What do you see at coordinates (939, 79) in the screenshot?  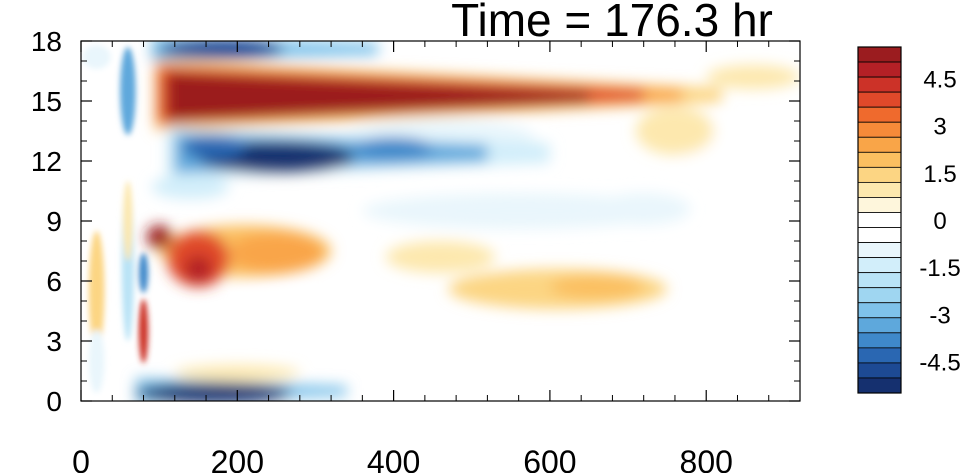 I see `colorbar-label: 4.5` at bounding box center [939, 79].